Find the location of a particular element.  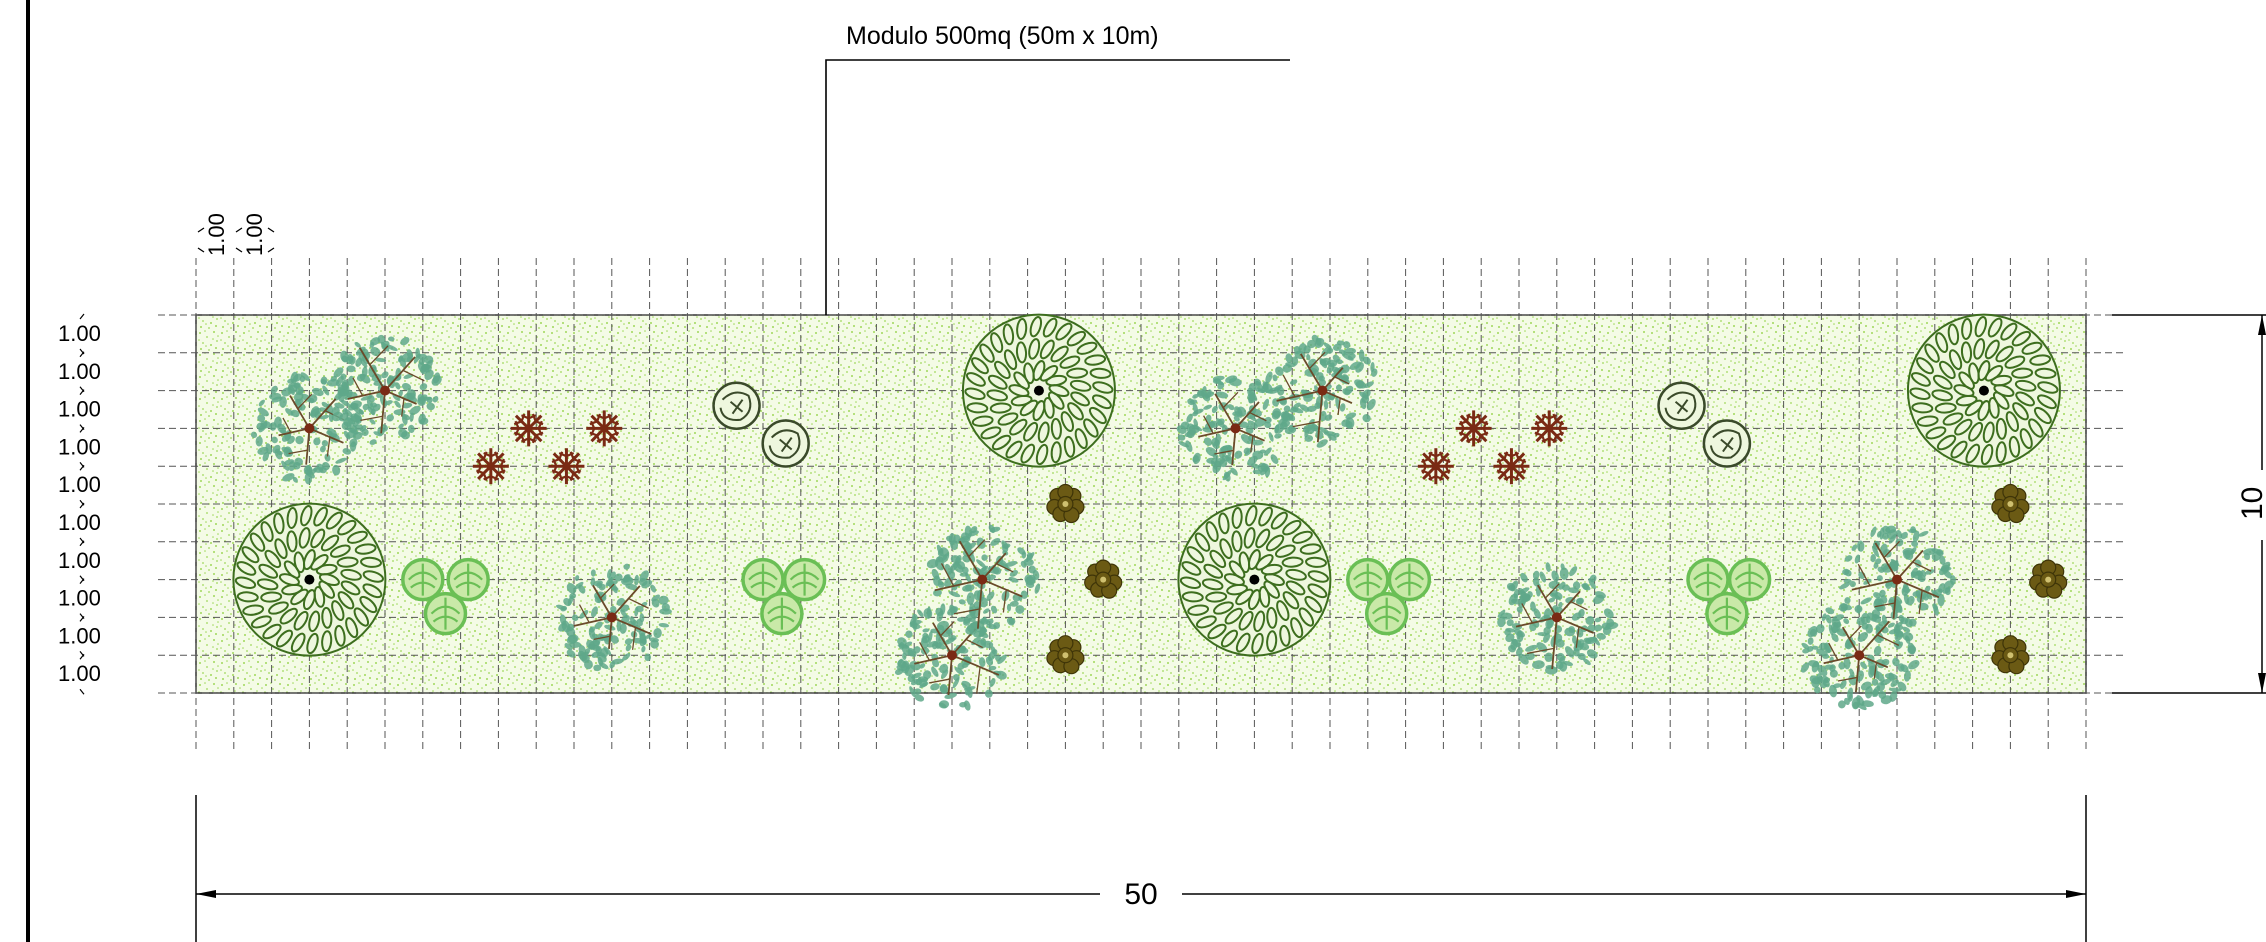

module-title: Modulo 500mq (50m x 10m) is located at coordinates (1002, 36).